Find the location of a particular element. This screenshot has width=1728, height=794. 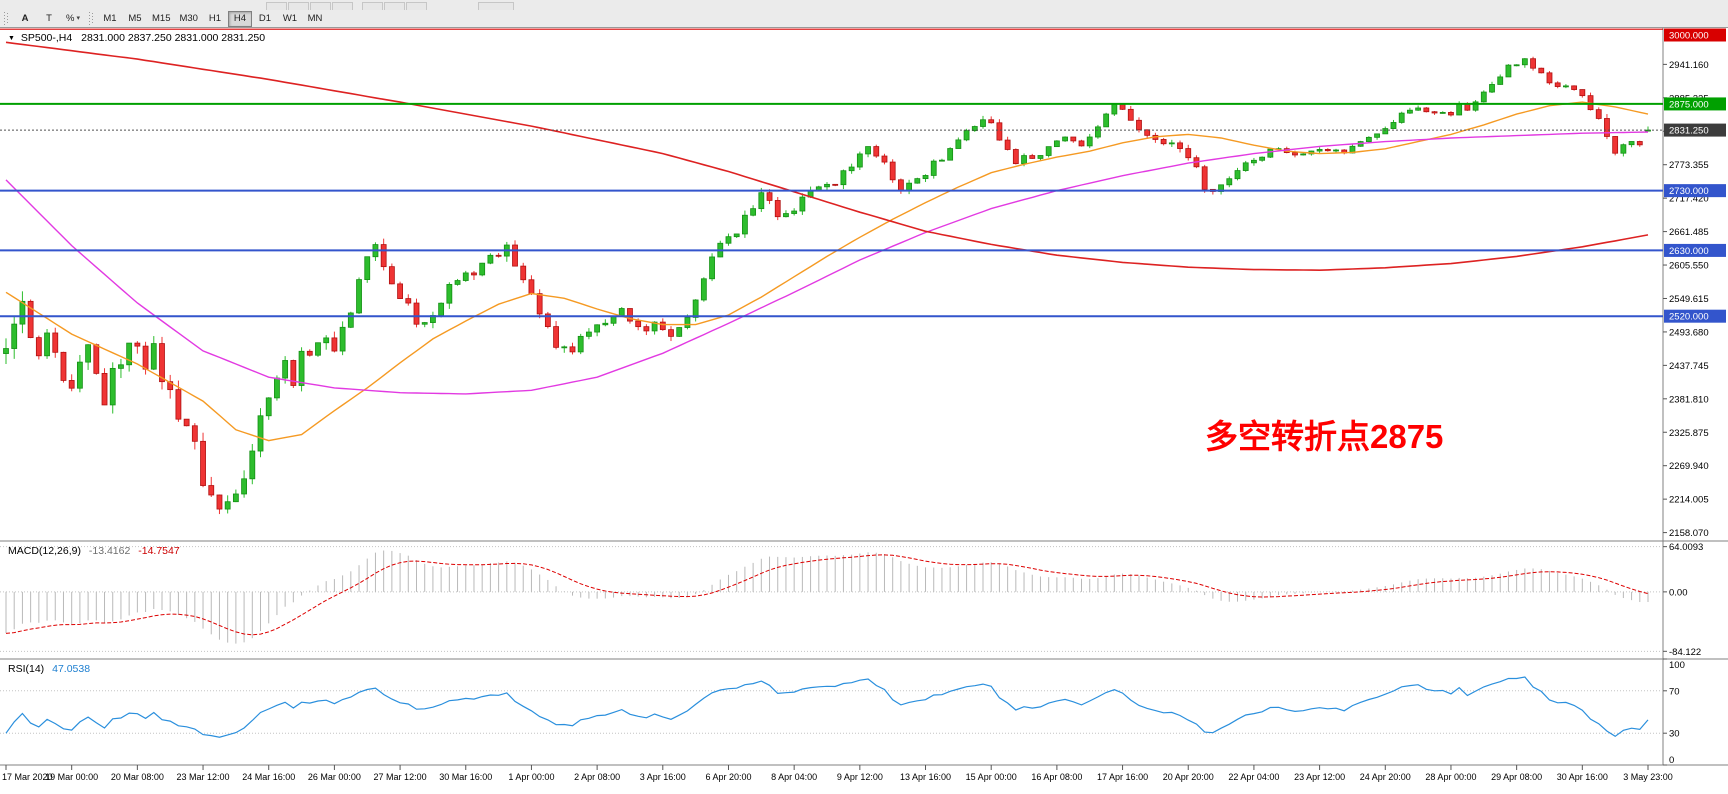

svg-text: 30 is located at coordinates (1674, 734).